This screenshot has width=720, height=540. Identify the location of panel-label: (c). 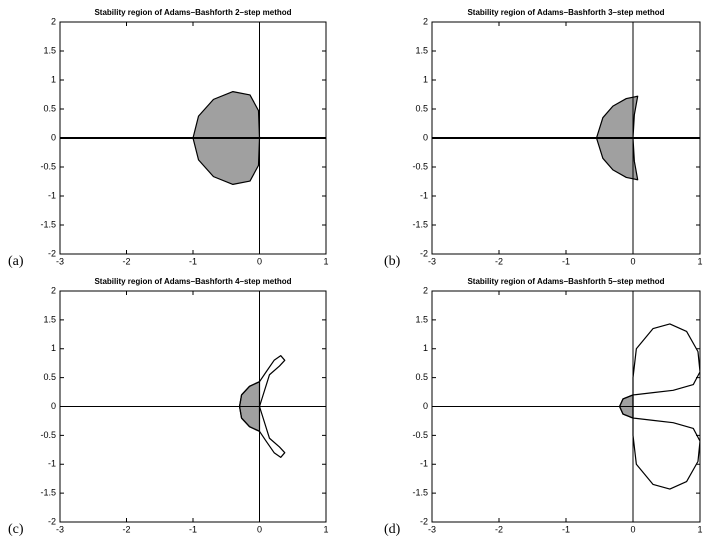
(16, 529).